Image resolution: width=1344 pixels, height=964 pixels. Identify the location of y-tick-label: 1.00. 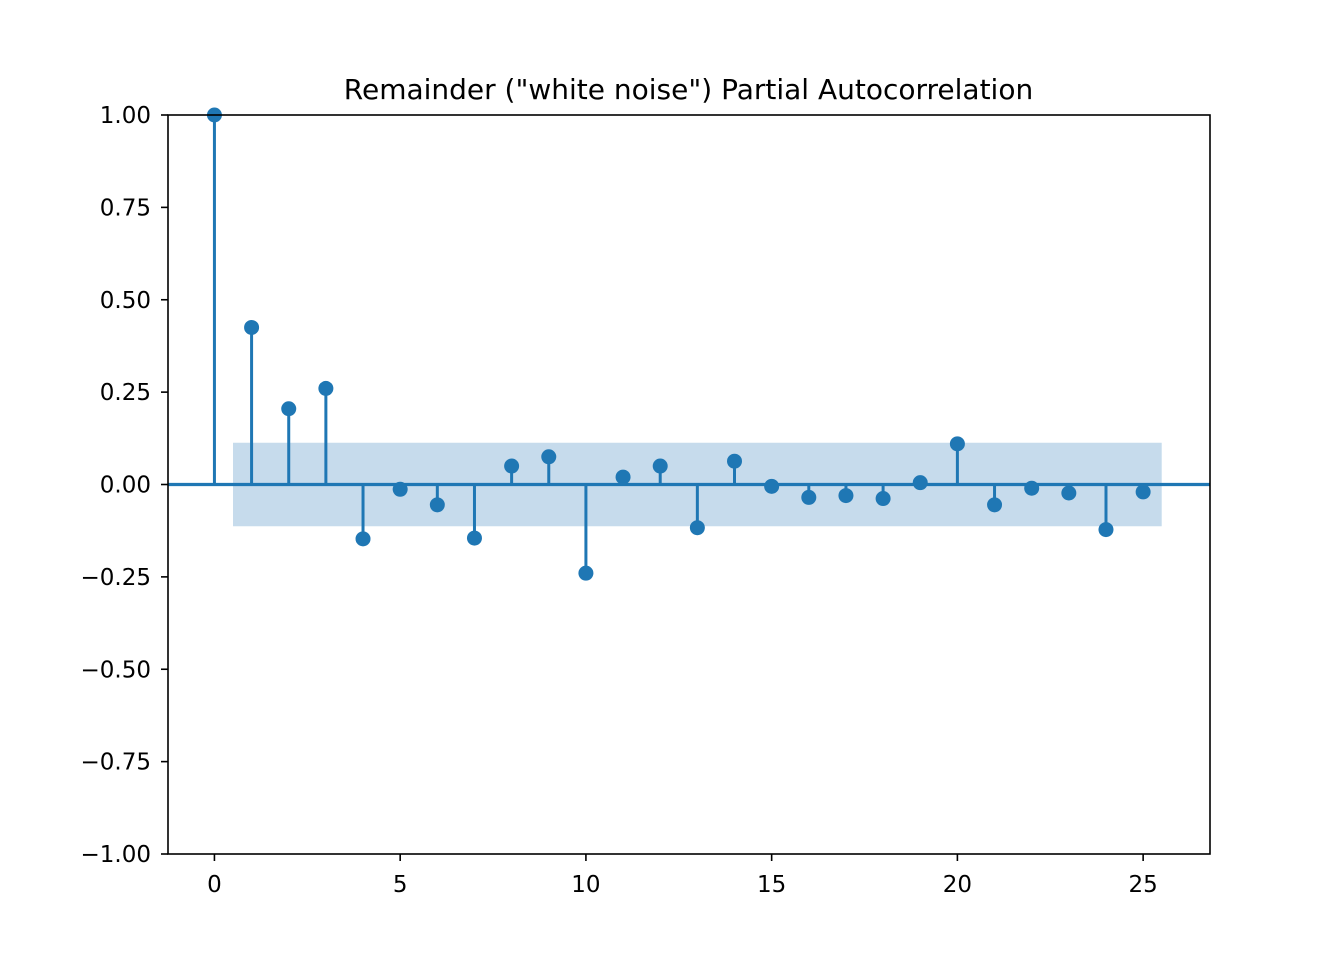
(125, 116).